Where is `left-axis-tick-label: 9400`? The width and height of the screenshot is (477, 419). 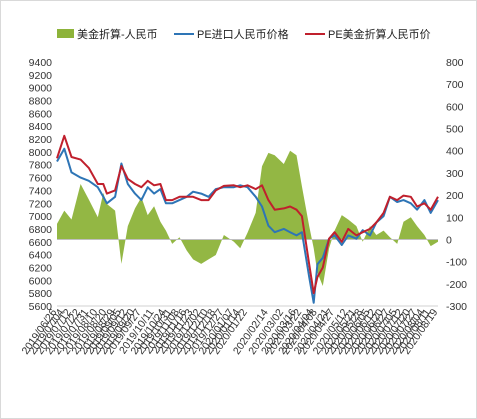
left-axis-tick-label: 9400 is located at coordinates (41, 63).